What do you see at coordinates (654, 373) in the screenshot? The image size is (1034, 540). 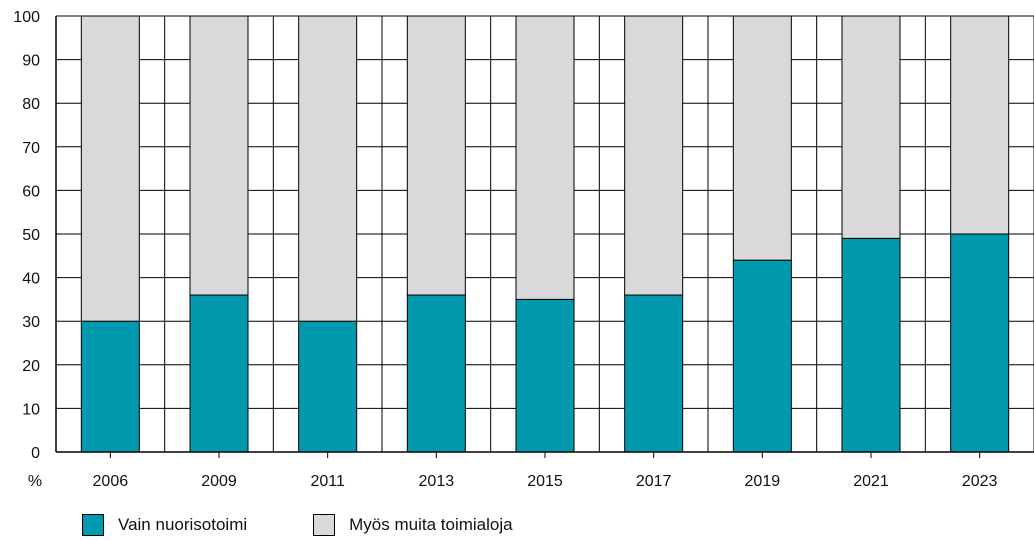 I see `bar-segment-2017-vain-nuorisotoimi` at bounding box center [654, 373].